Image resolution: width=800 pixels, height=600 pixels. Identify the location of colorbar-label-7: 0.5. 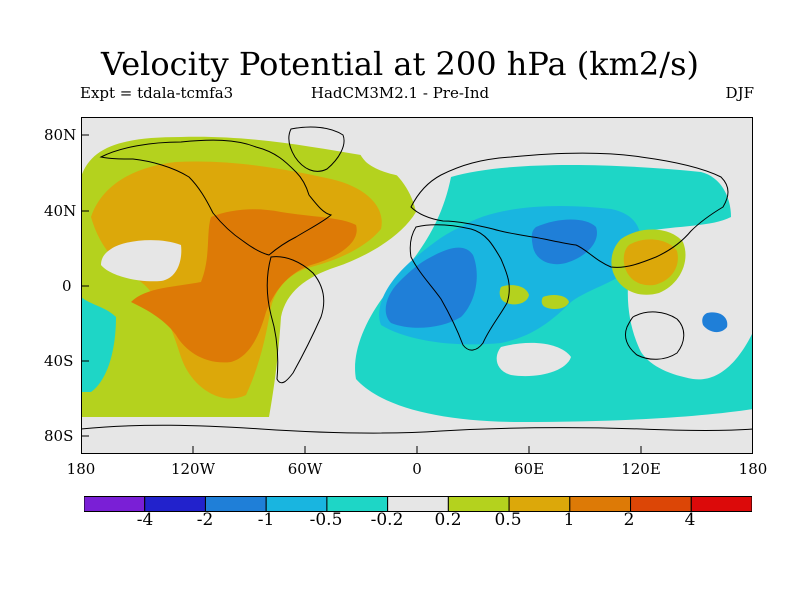
(508, 520).